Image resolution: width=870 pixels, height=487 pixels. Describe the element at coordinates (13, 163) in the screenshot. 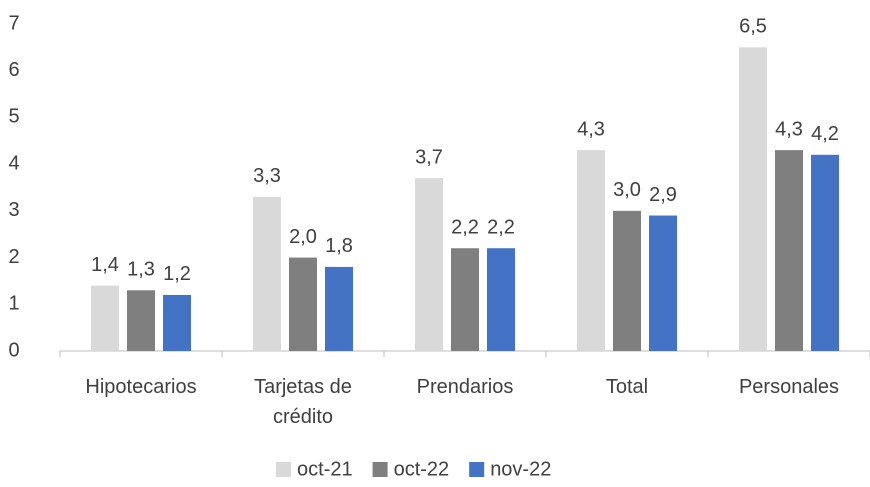

I see `y-tick-label: 4` at that location.